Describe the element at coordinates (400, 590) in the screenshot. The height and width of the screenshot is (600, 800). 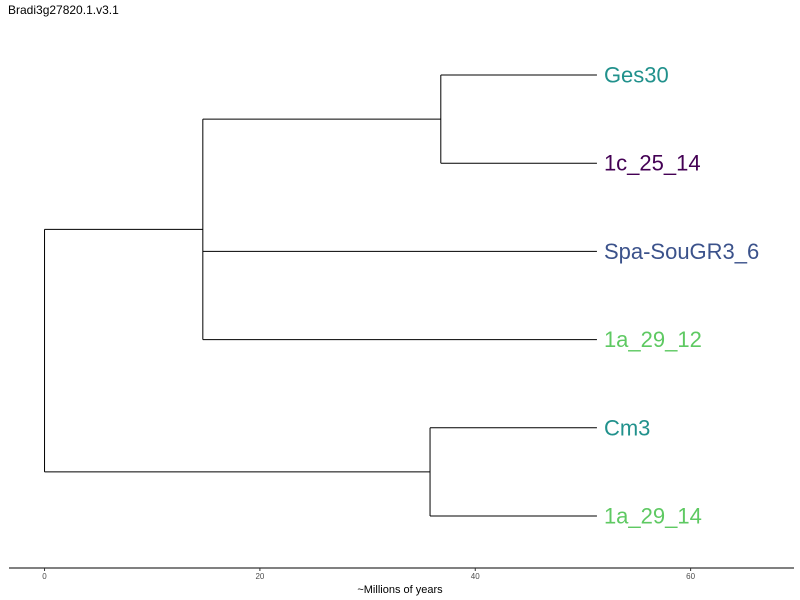
I see `x-axis-title: ~Millions of years` at that location.